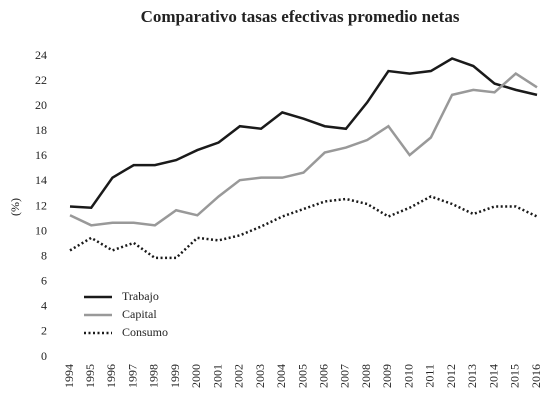 The width and height of the screenshot is (544, 401). What do you see at coordinates (239, 376) in the screenshot?
I see `x-tick-label: 2002` at bounding box center [239, 376].